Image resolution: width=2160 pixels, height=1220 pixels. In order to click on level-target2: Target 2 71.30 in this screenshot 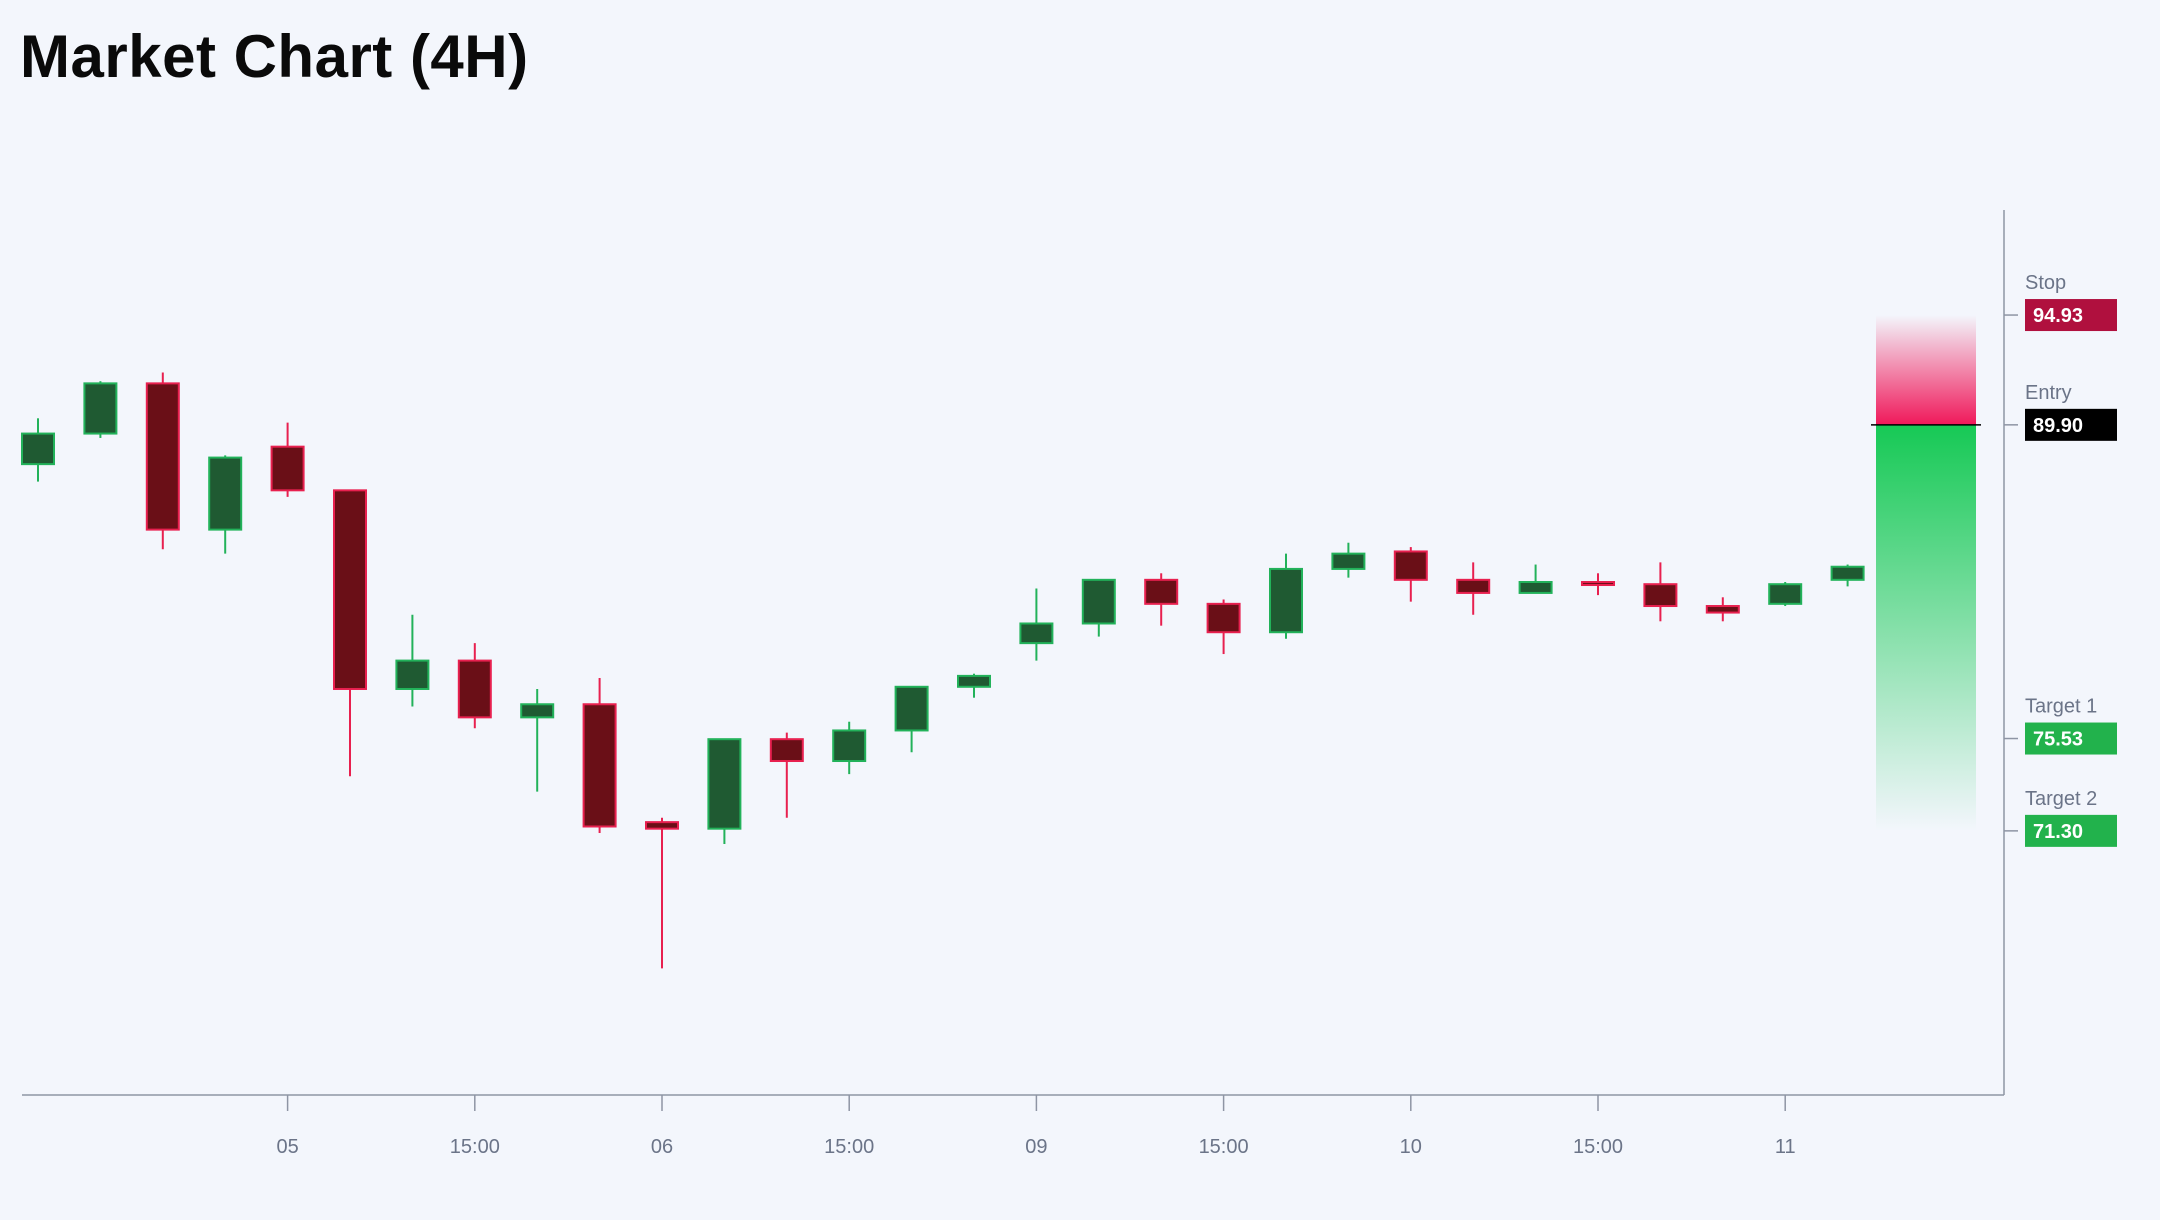, I will do `click(2060, 817)`.